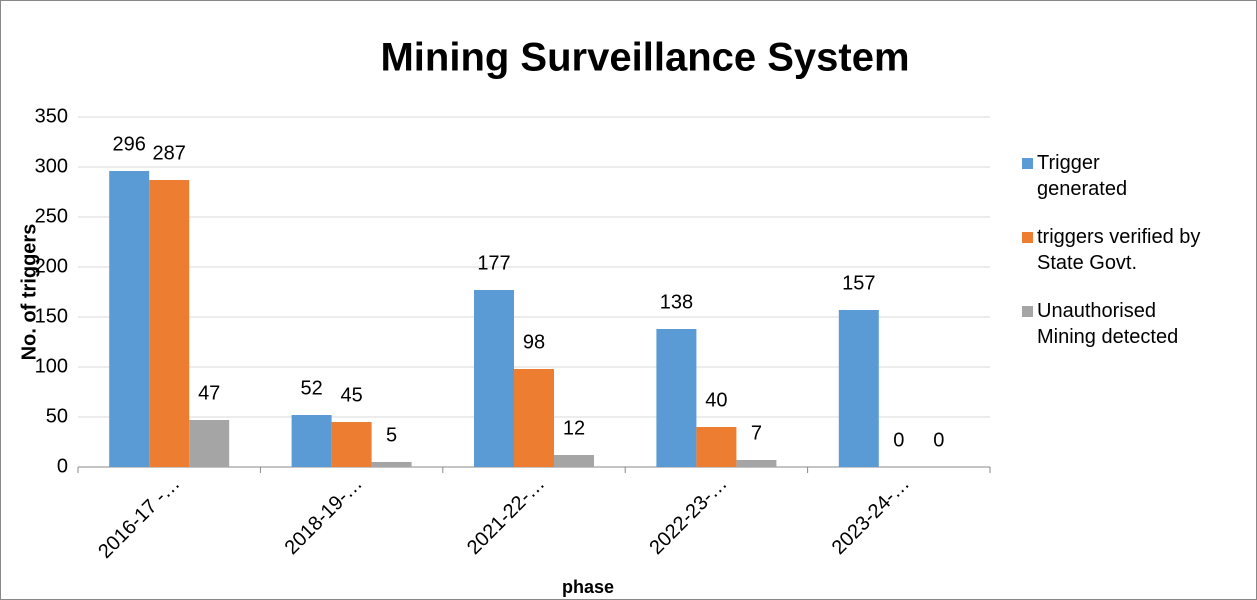 This screenshot has width=1257, height=600. I want to click on data-label: 157, so click(858, 283).